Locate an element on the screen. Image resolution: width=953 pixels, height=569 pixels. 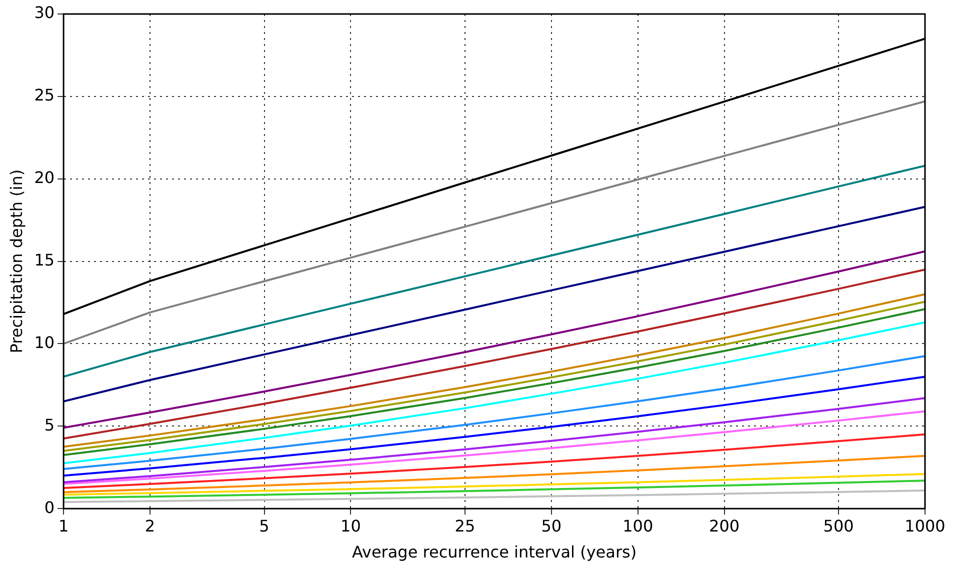
x-axis-title: Average recurrence interval (years) is located at coordinates (494, 552).